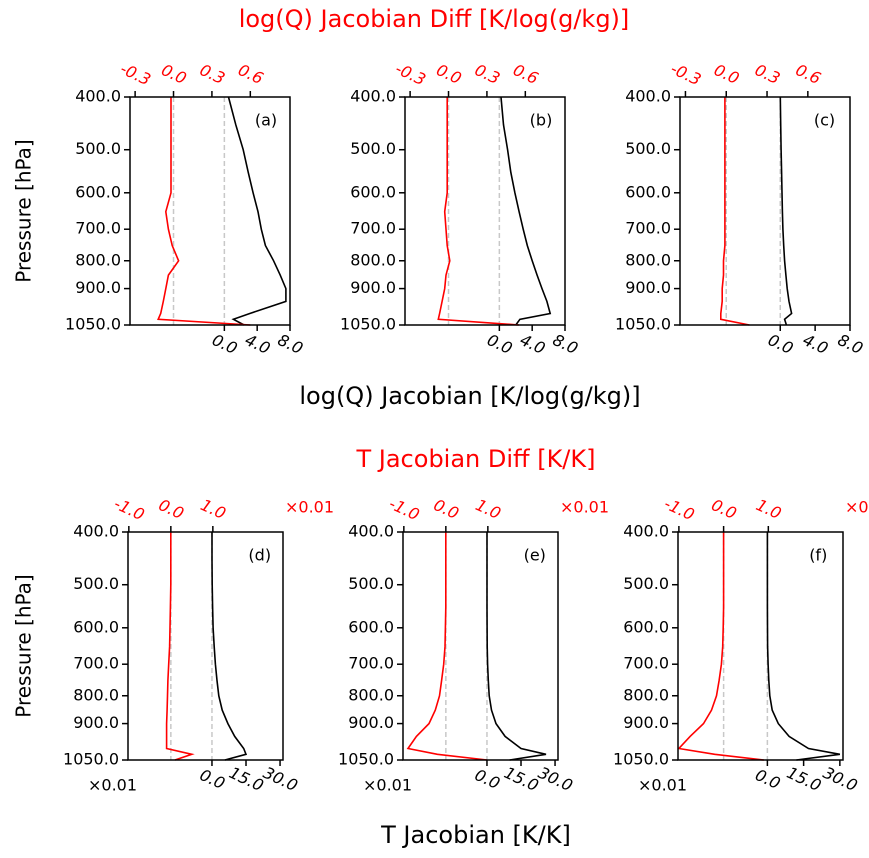  I want to click on bottom-title: T Jacobian Diff [K/K], so click(475, 459).